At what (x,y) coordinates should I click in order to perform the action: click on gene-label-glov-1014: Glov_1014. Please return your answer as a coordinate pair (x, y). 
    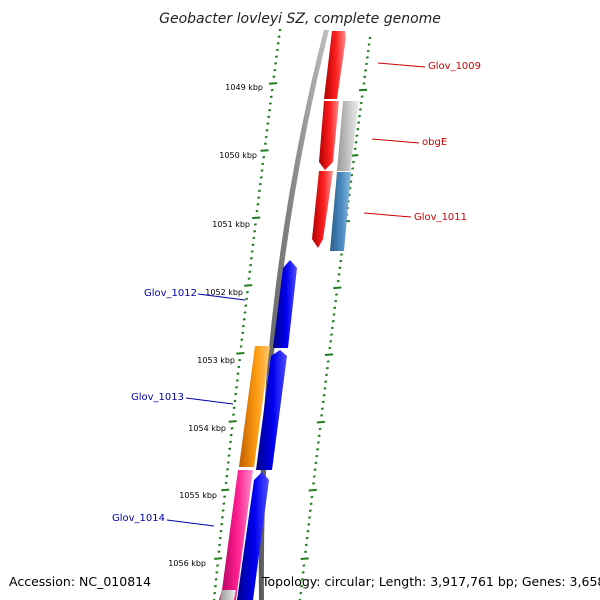
    Looking at the image, I should click on (138, 518).